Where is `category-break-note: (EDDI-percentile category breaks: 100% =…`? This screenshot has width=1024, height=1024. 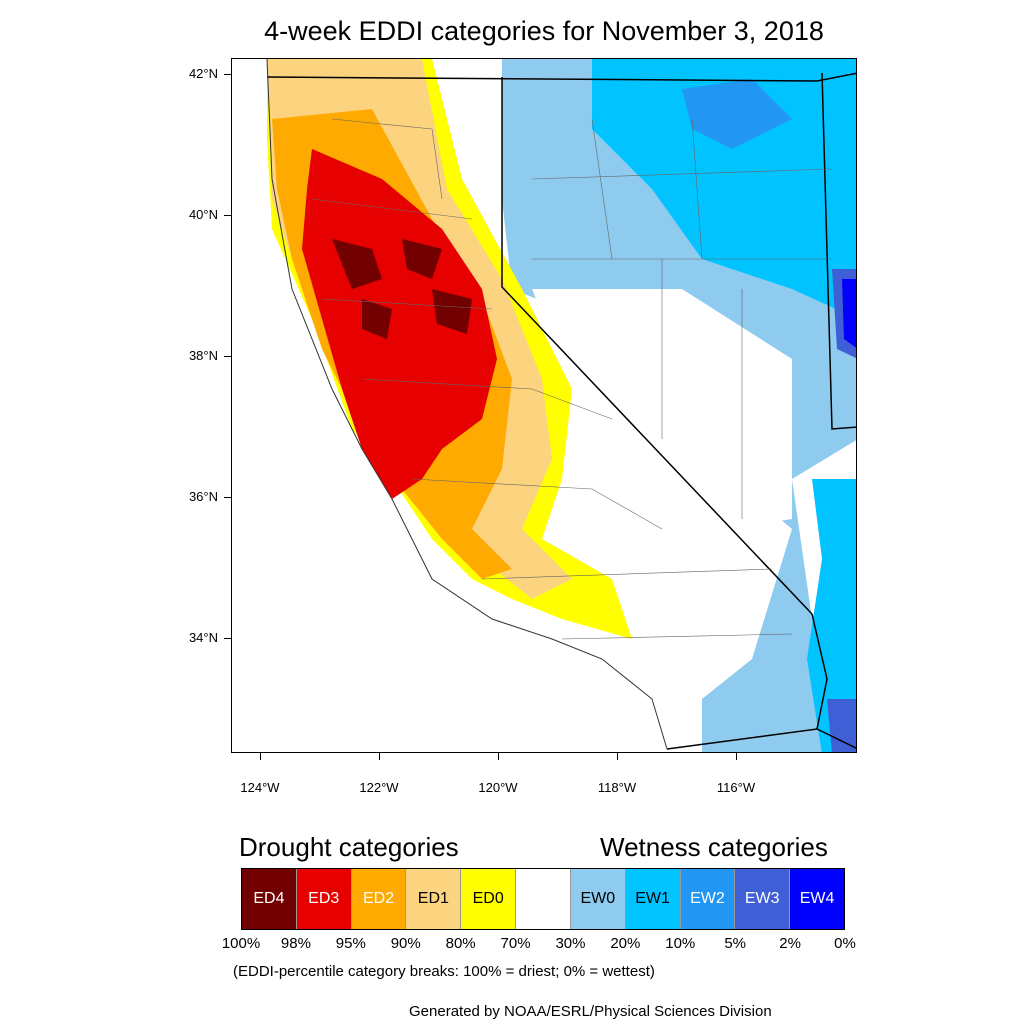
category-break-note: (EDDI-percentile category breaks: 100% =… is located at coordinates (444, 971).